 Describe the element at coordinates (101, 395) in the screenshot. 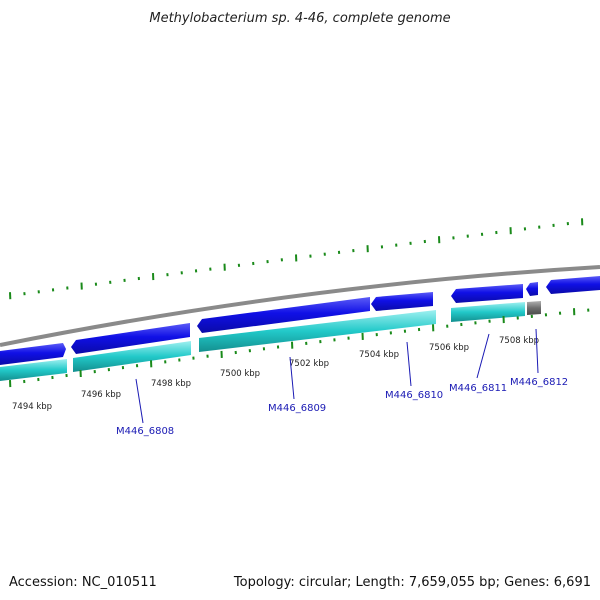

I see `axis-label: 7496 kbp` at that location.